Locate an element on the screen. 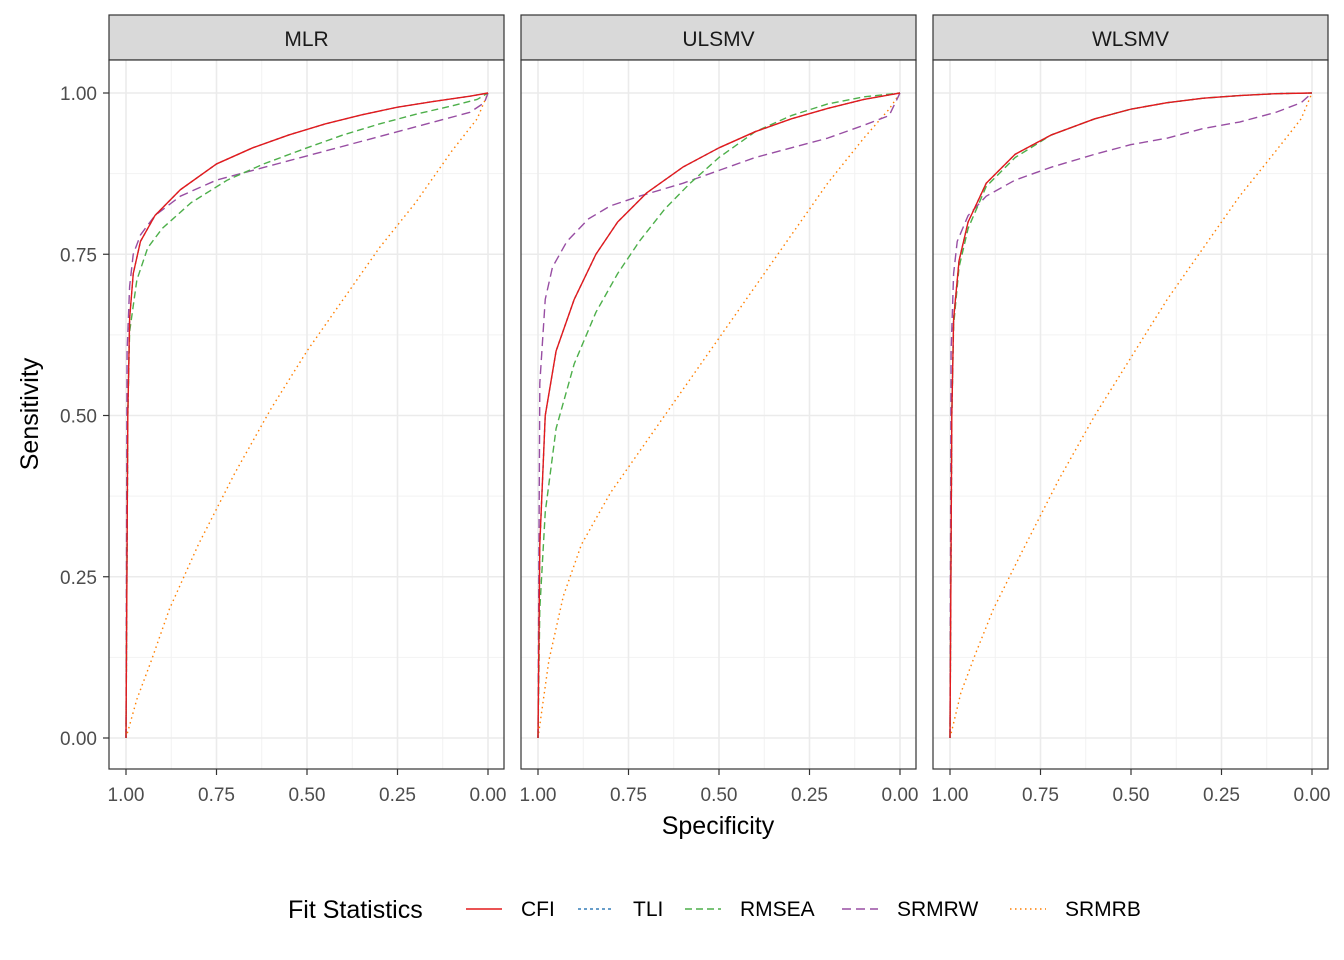  legend-item-rmsea: RMSEA is located at coordinates (750, 909).